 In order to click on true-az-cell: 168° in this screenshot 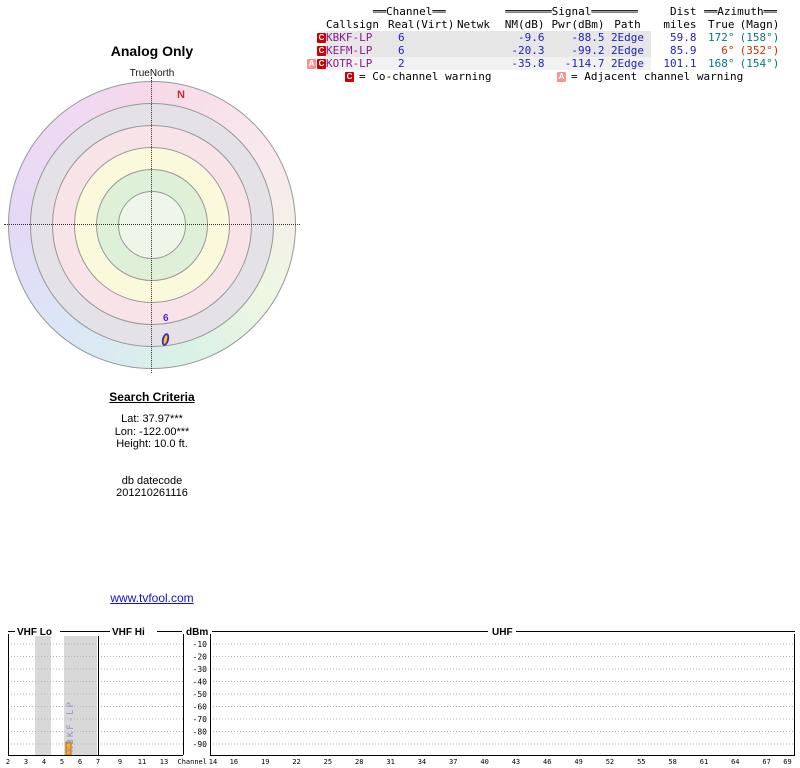, I will do `click(721, 63)`.